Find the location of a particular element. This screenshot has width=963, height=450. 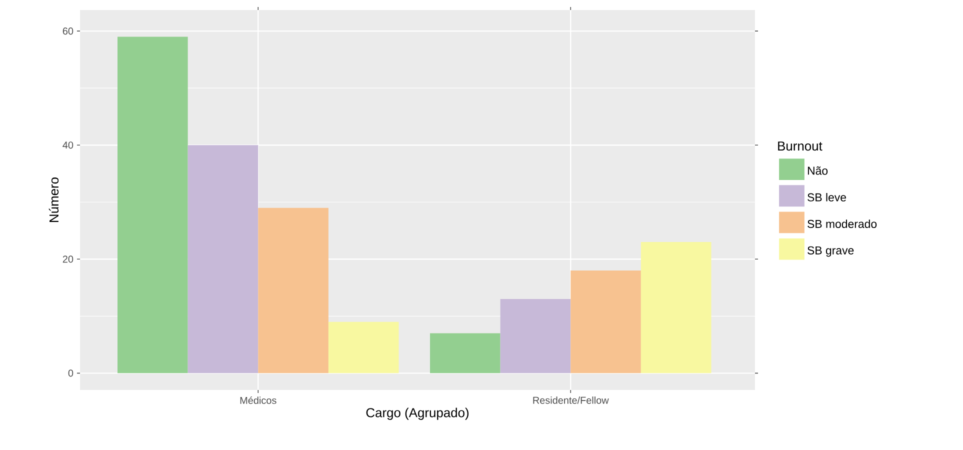

y-tick-label: 0 is located at coordinates (71, 373).